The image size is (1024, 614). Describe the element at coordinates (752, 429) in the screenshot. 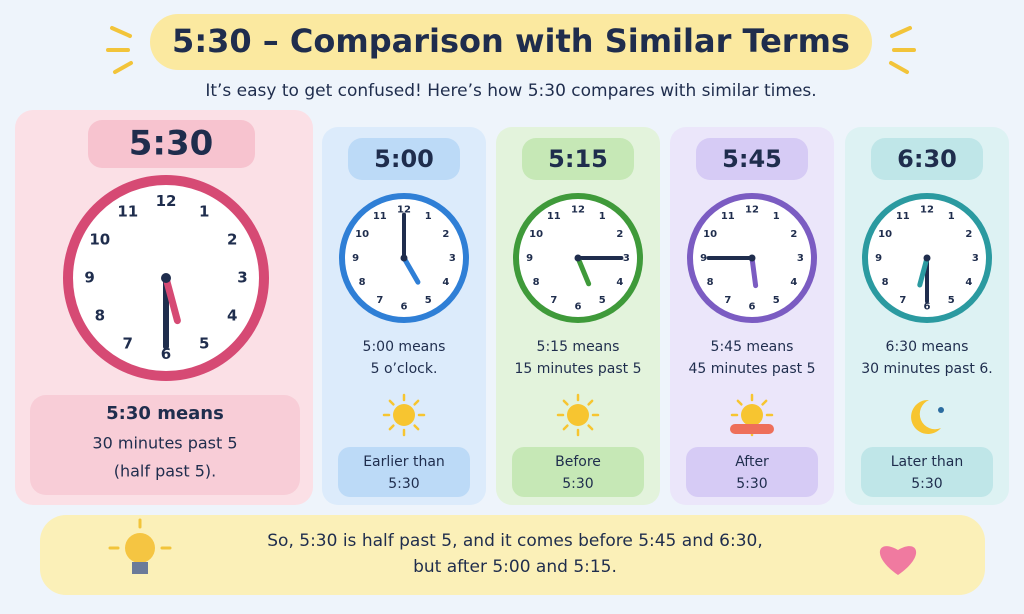

I see `horizon` at that location.